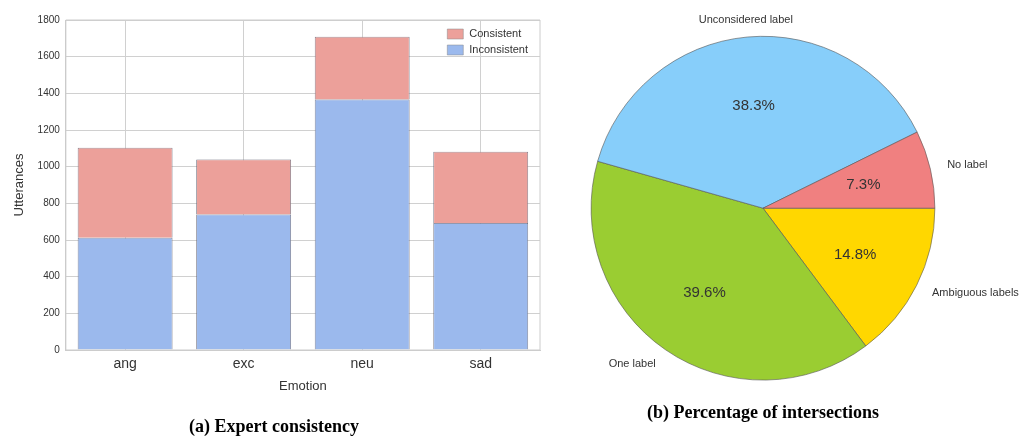 The height and width of the screenshot is (440, 1029). What do you see at coordinates (125, 363) in the screenshot?
I see `x-tick-label: ang` at bounding box center [125, 363].